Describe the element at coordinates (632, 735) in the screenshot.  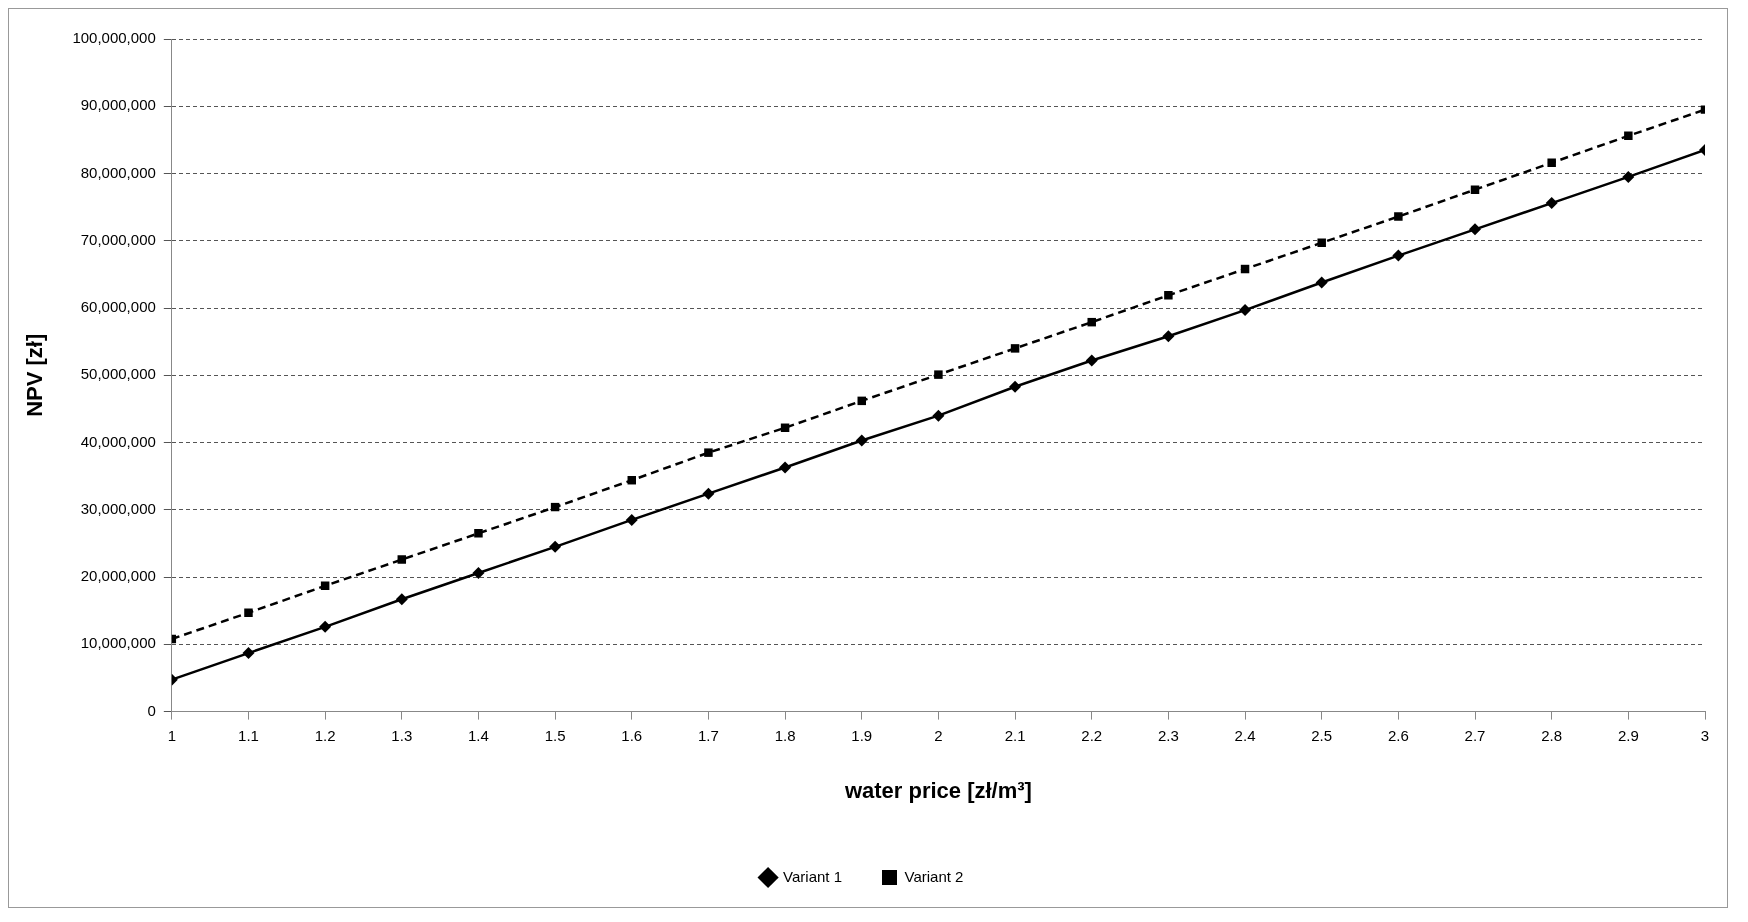
I see `x-tick-label: 1.6` at that location.